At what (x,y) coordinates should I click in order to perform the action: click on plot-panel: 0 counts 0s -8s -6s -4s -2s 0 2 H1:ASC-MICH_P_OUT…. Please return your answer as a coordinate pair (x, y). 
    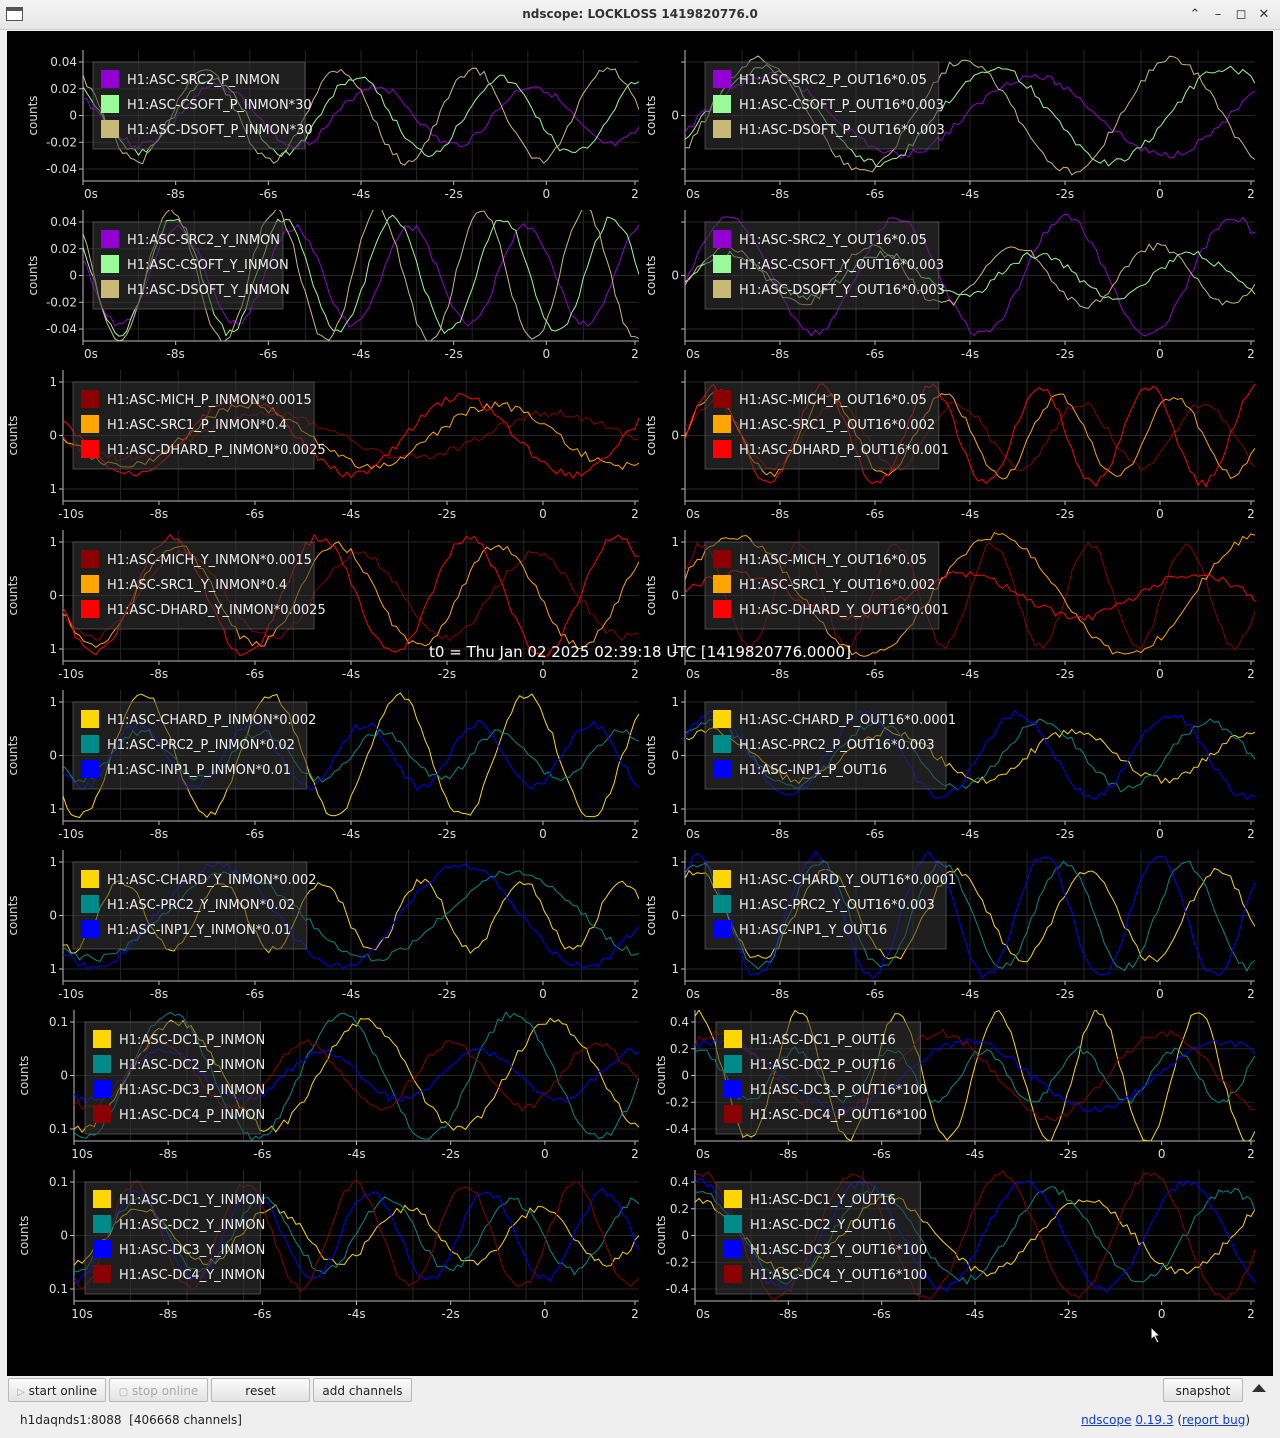
    Looking at the image, I should click on (949, 445).